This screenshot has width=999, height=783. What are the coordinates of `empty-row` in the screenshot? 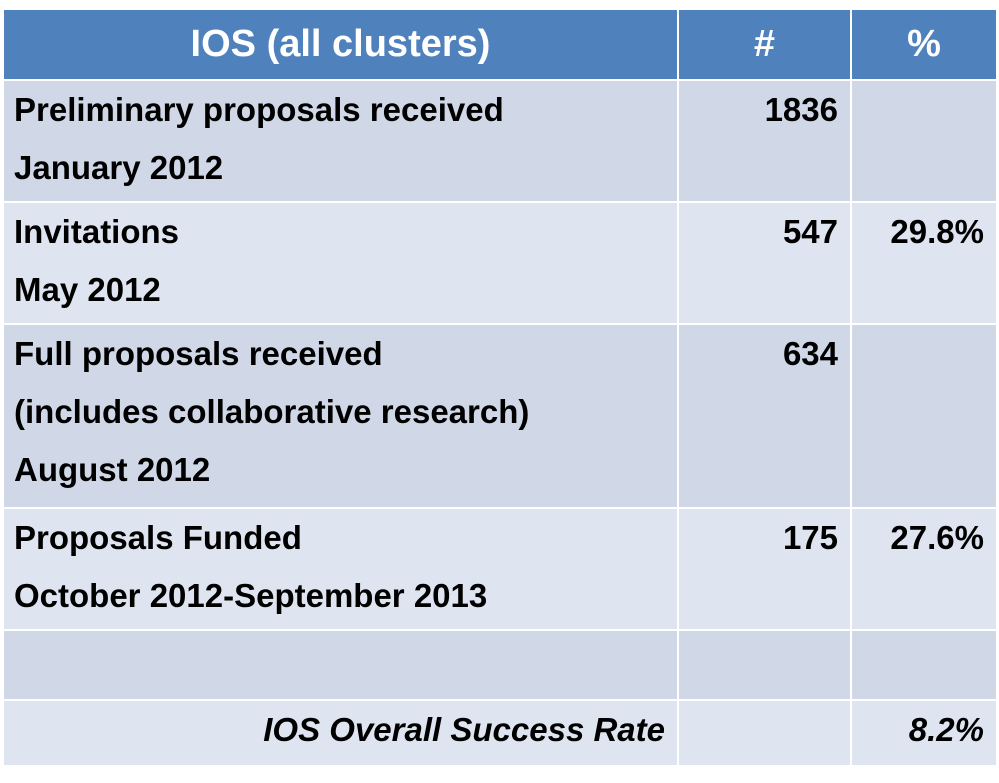 It's located at (500, 665).